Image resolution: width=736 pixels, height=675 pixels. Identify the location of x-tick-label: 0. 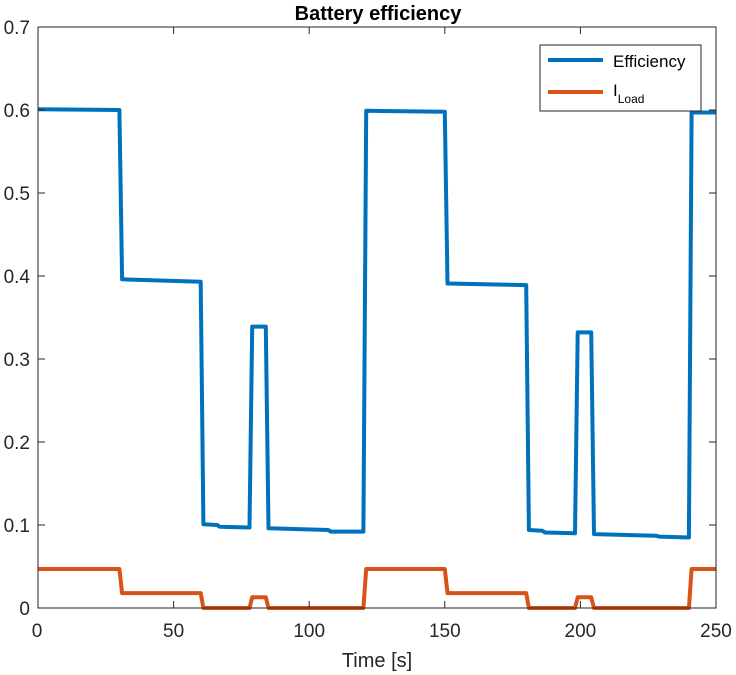
(37, 631).